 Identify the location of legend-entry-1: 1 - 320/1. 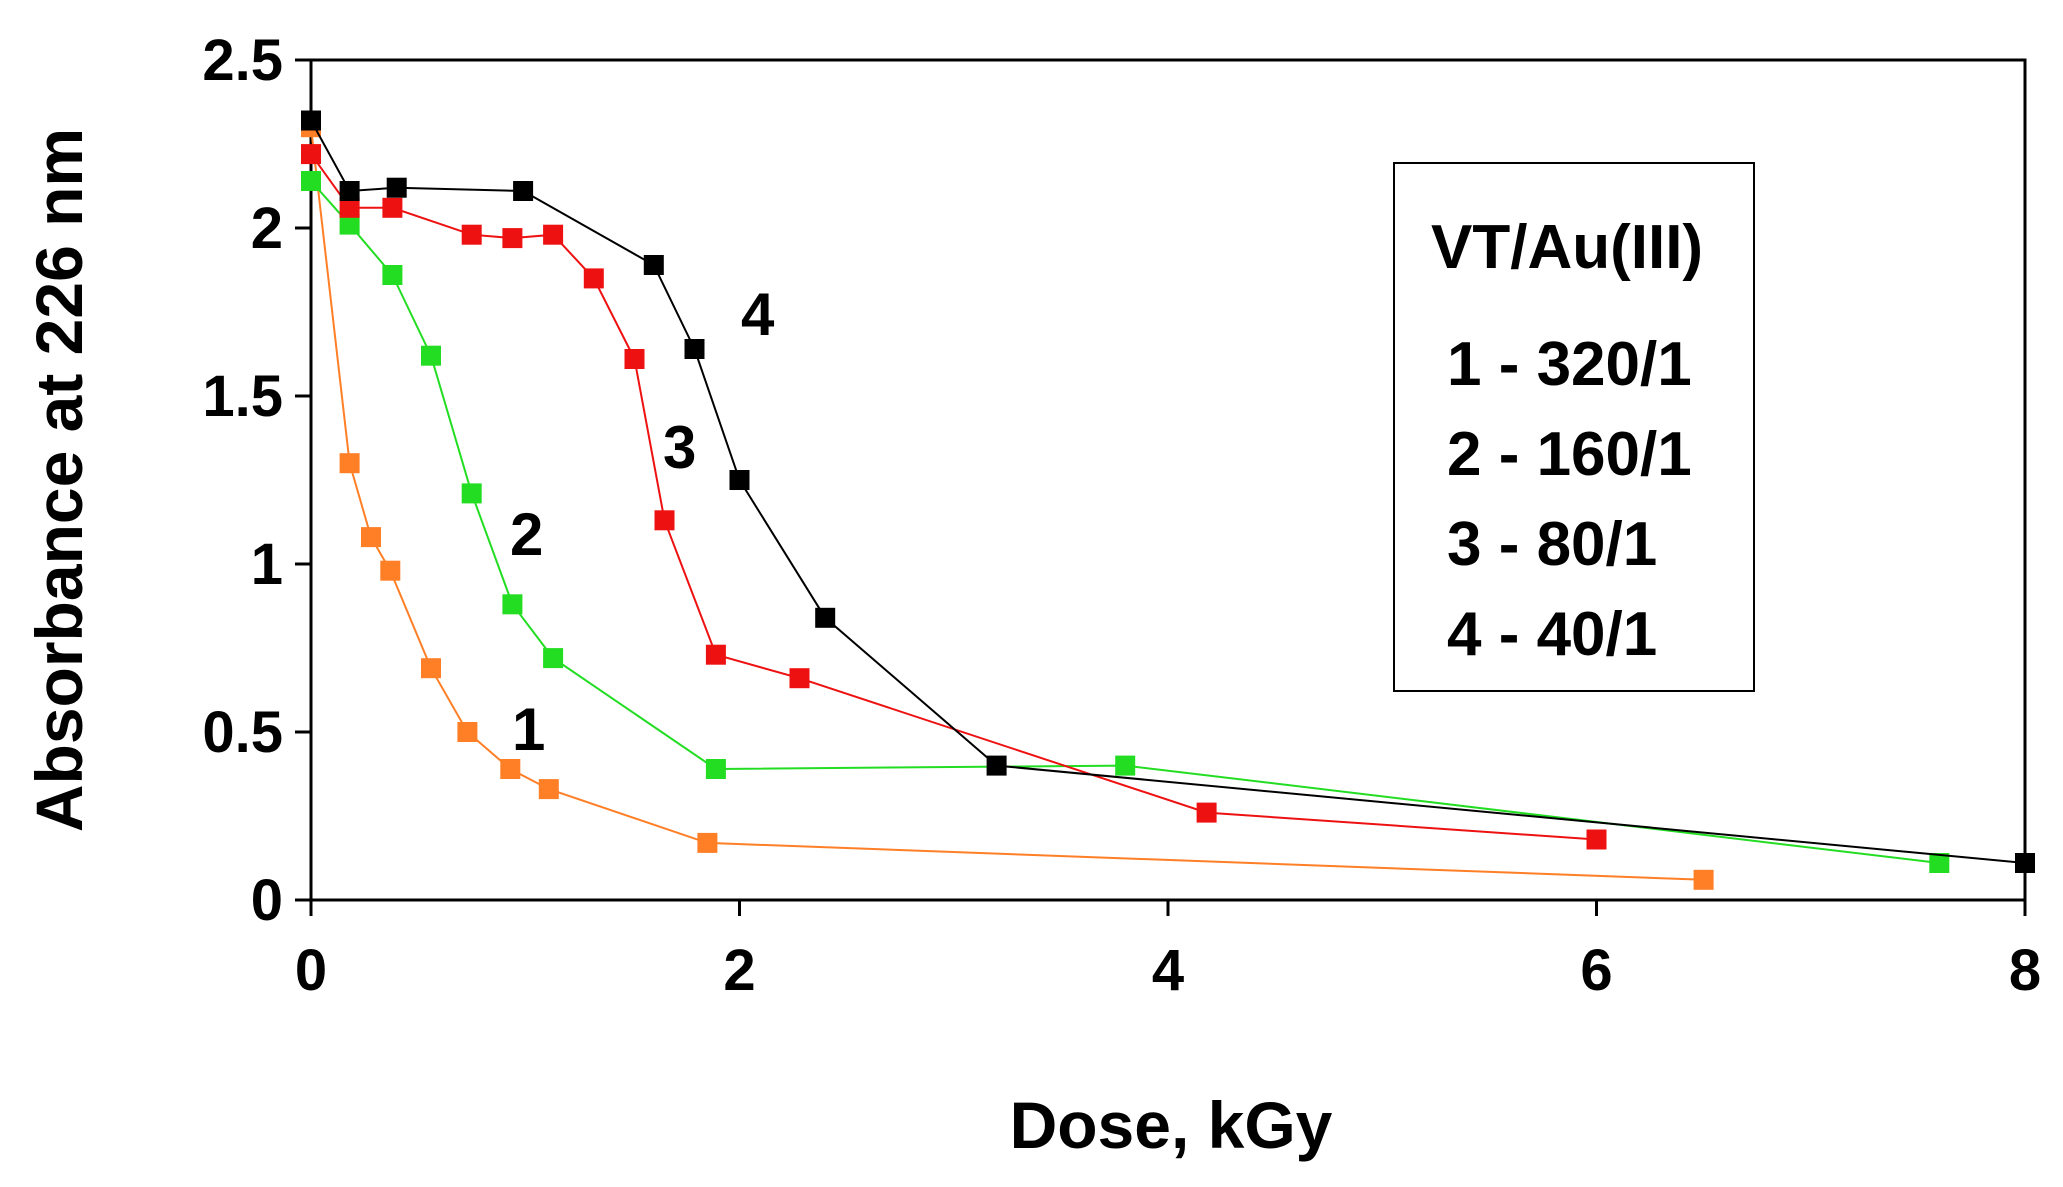
(1569, 364).